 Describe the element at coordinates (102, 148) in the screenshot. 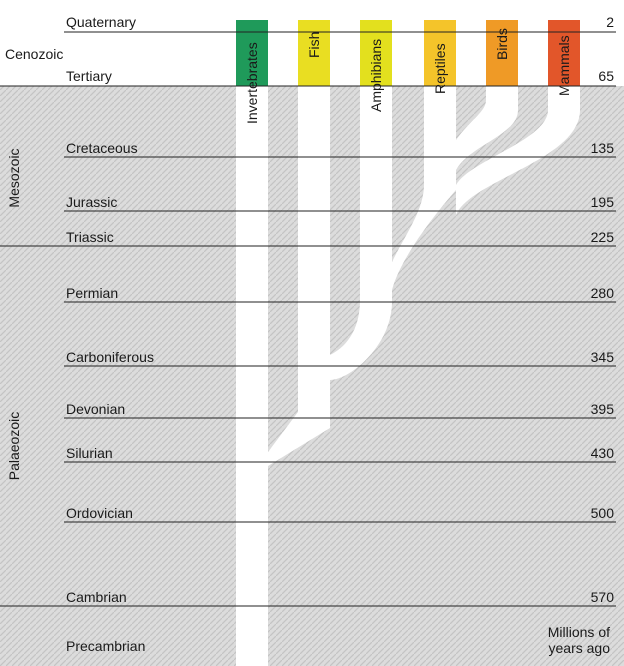

I see `period-cretaceous: Cretaceous` at that location.